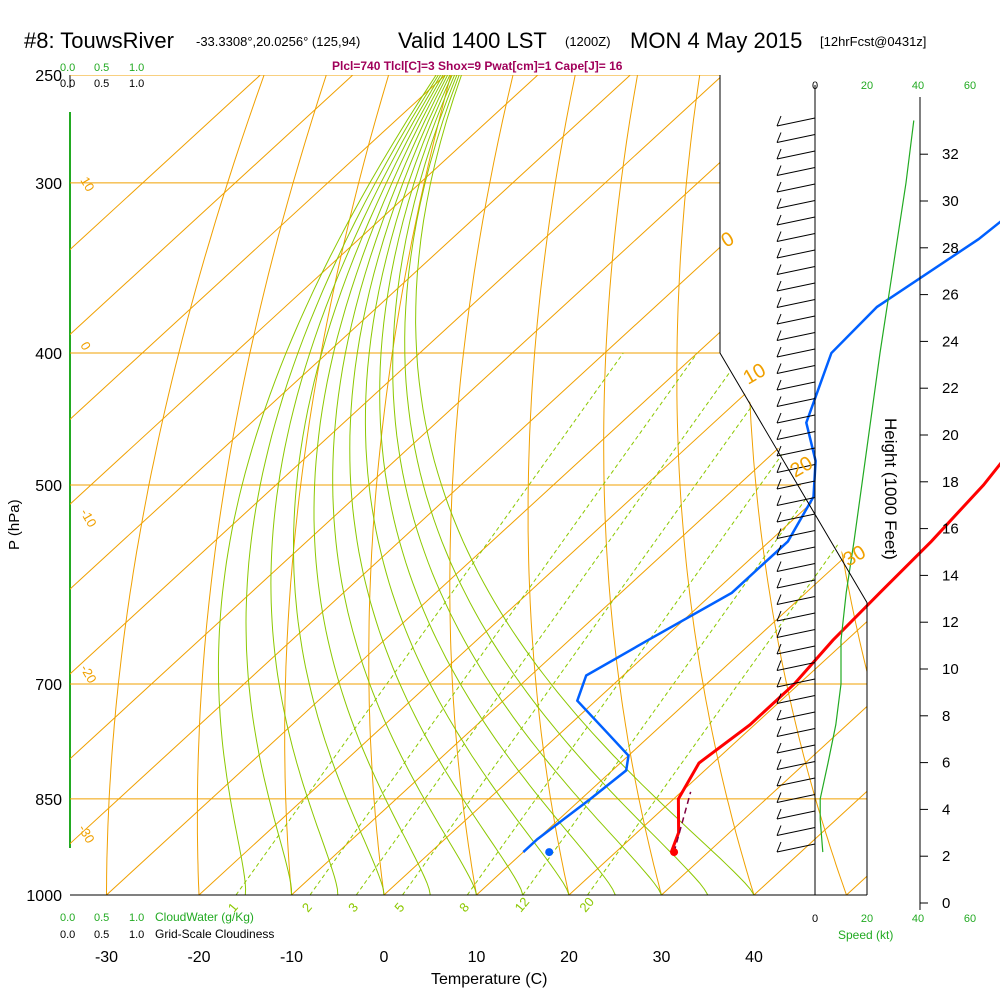 Image resolution: width=1000 pixels, height=1000 pixels. I want to click on adiabat-label: 20, so click(802, 467).